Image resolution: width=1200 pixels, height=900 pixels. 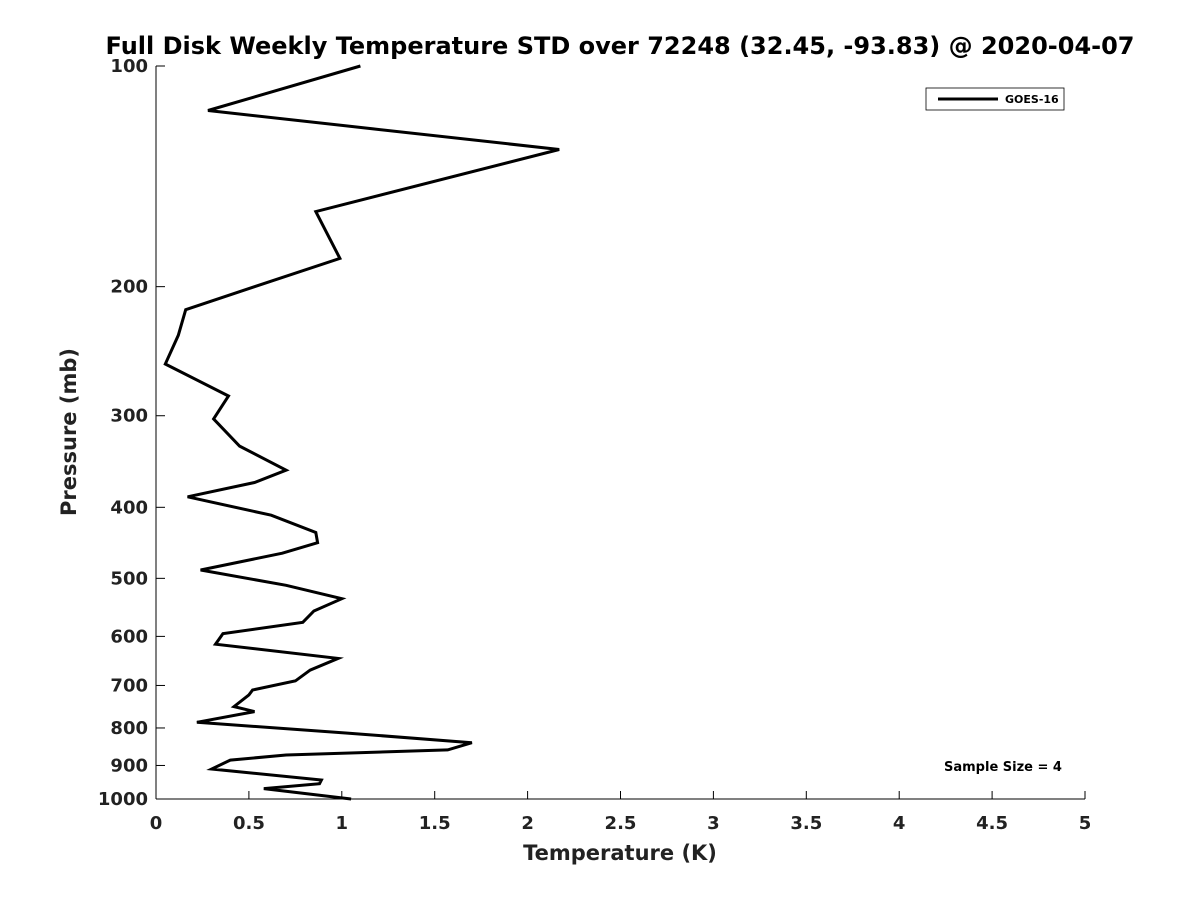 What do you see at coordinates (620, 853) in the screenshot?
I see `x-axis-label: Temperature (K)` at bounding box center [620, 853].